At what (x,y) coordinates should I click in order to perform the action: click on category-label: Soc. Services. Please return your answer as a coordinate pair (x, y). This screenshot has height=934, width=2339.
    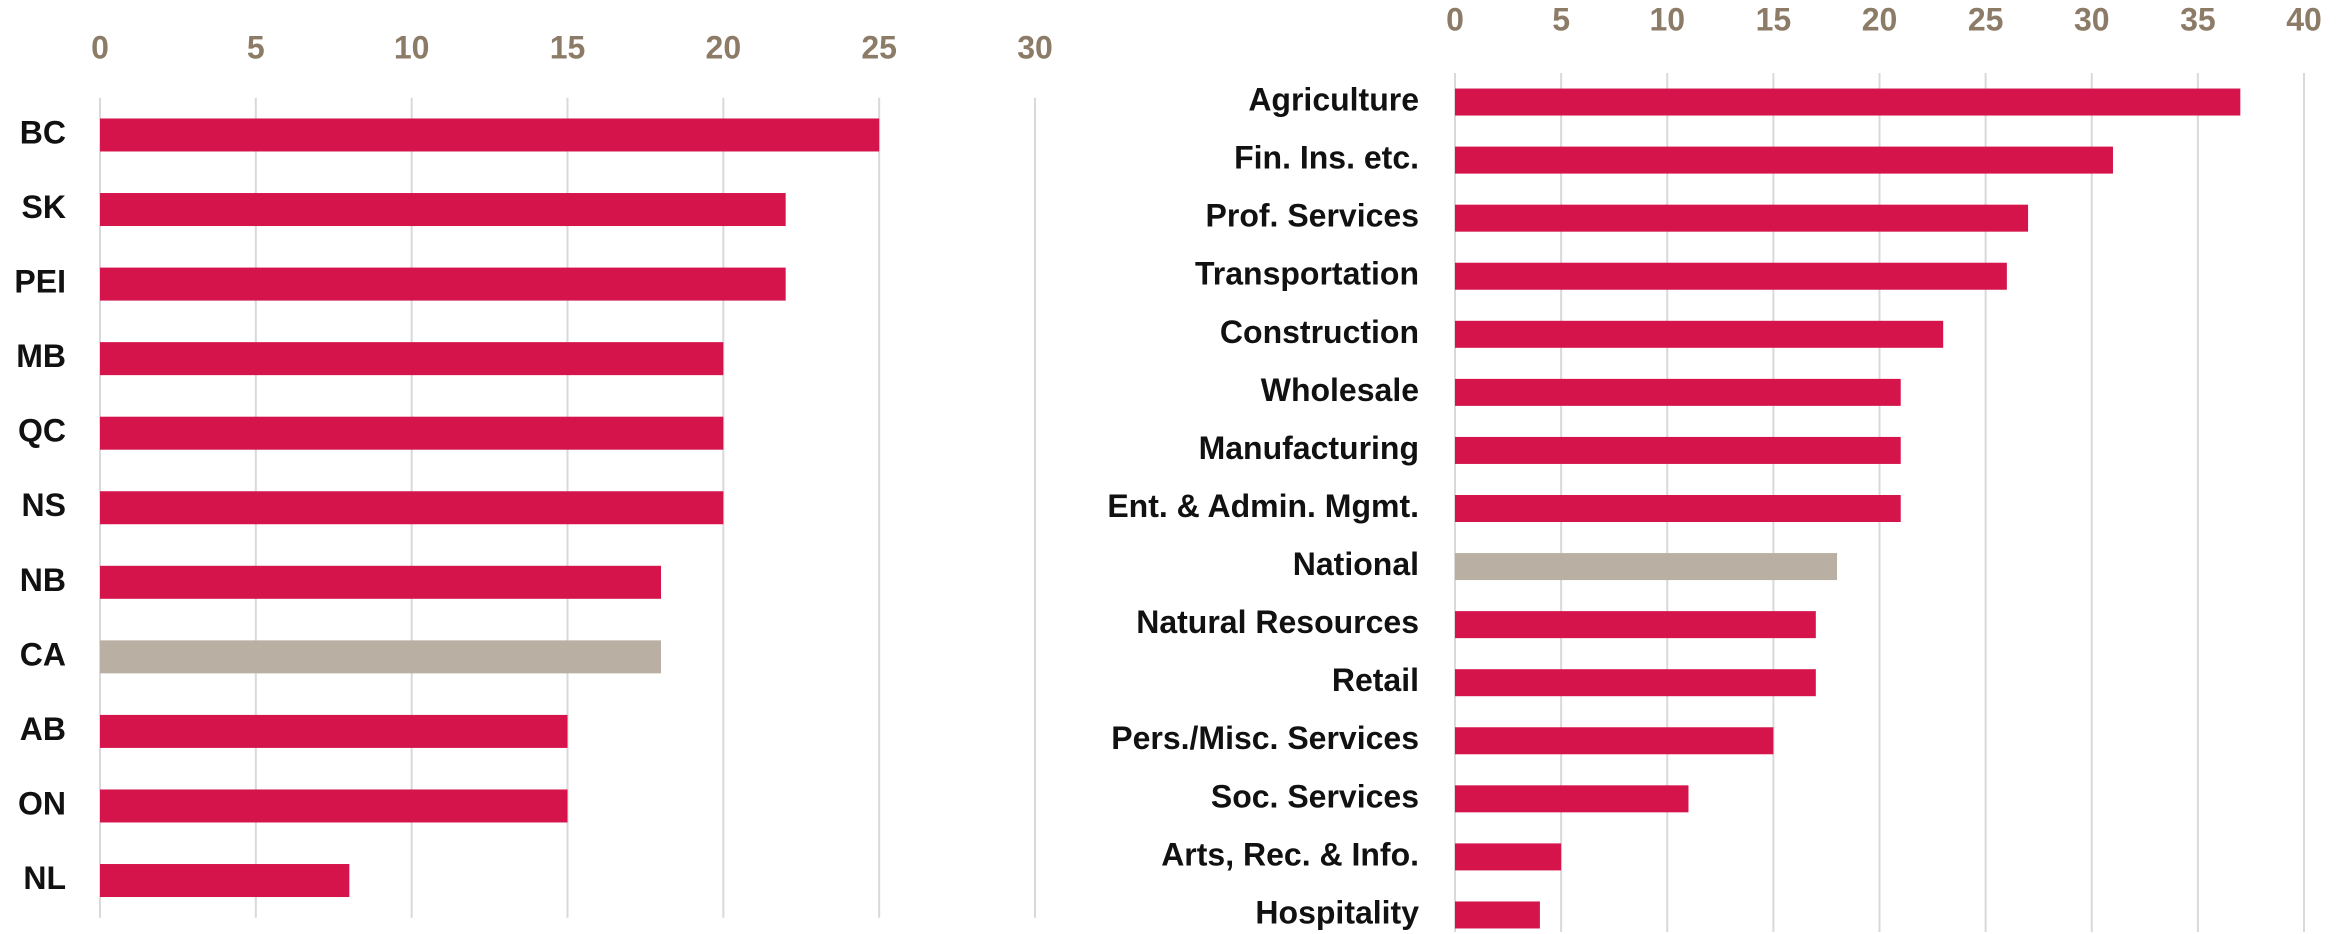
    Looking at the image, I should click on (1315, 796).